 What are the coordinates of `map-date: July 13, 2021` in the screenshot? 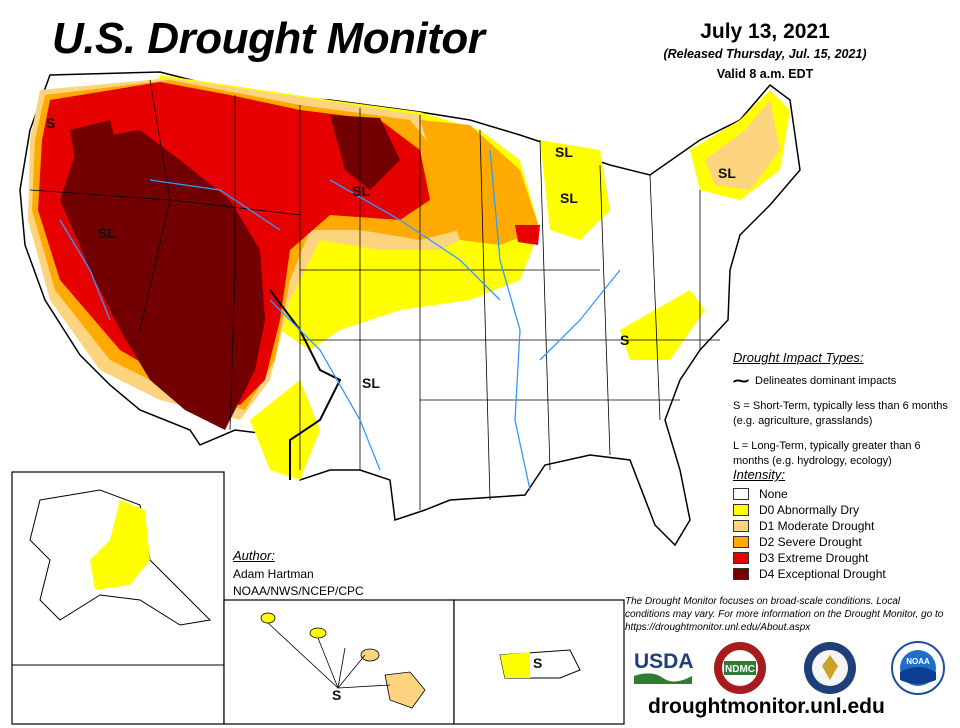 It's located at (765, 31).